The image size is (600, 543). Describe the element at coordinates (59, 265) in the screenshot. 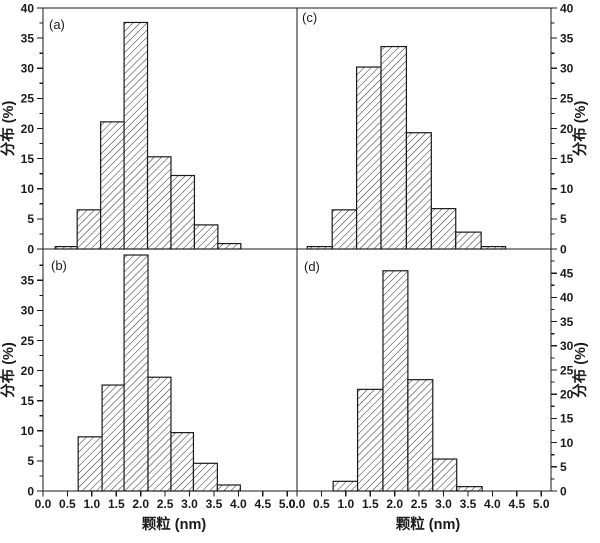

I see `panel-label: (b)` at that location.